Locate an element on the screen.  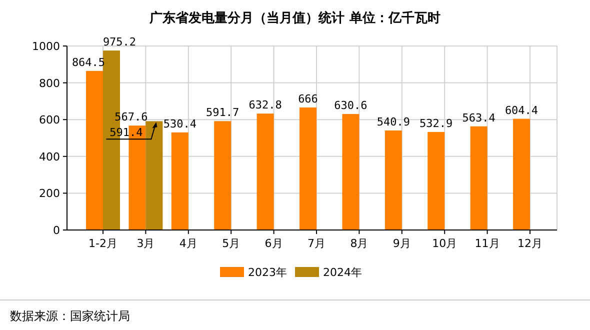
chart-title: 广东省发电量分月（当月值）统计 单位：亿千瓦时 is located at coordinates (294, 18).